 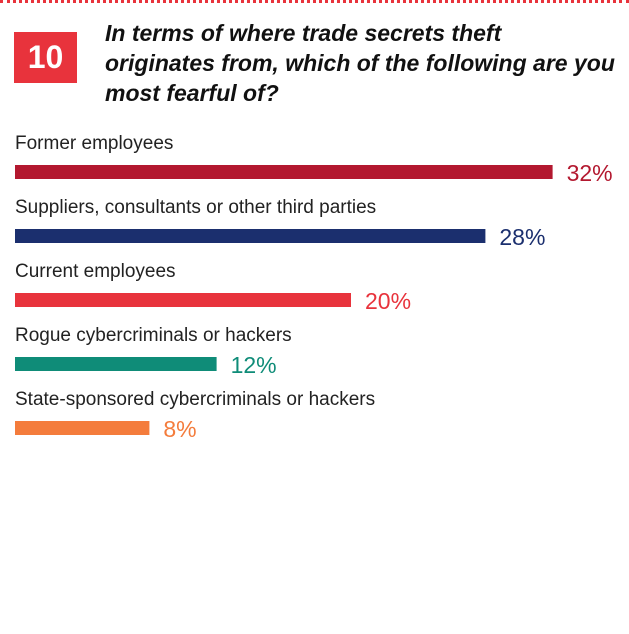 I want to click on category-label: Rogue cybercriminals or hackers, so click(x=153, y=335).